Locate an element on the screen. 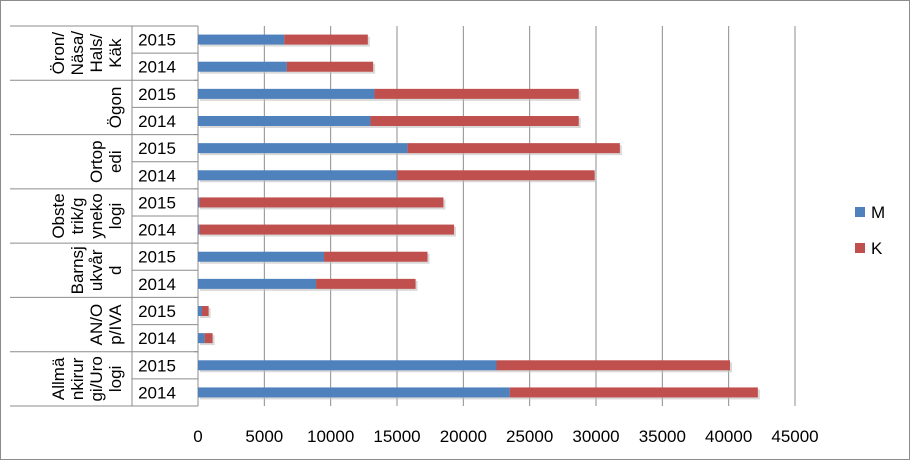 This screenshot has height=460, width=910. group-label-line: Käk is located at coordinates (115, 53).